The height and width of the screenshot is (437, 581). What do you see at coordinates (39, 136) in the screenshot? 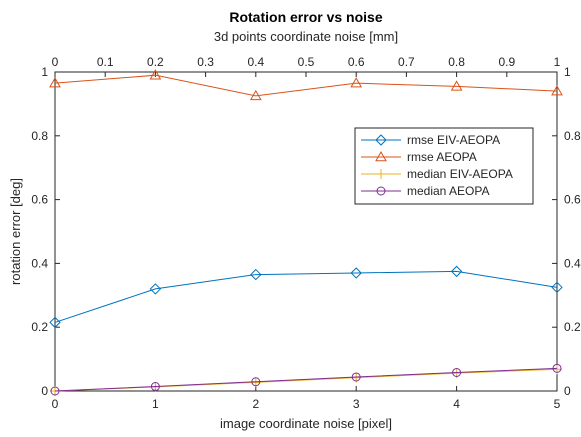
I see `y-tick-label: 0.8` at bounding box center [39, 136].